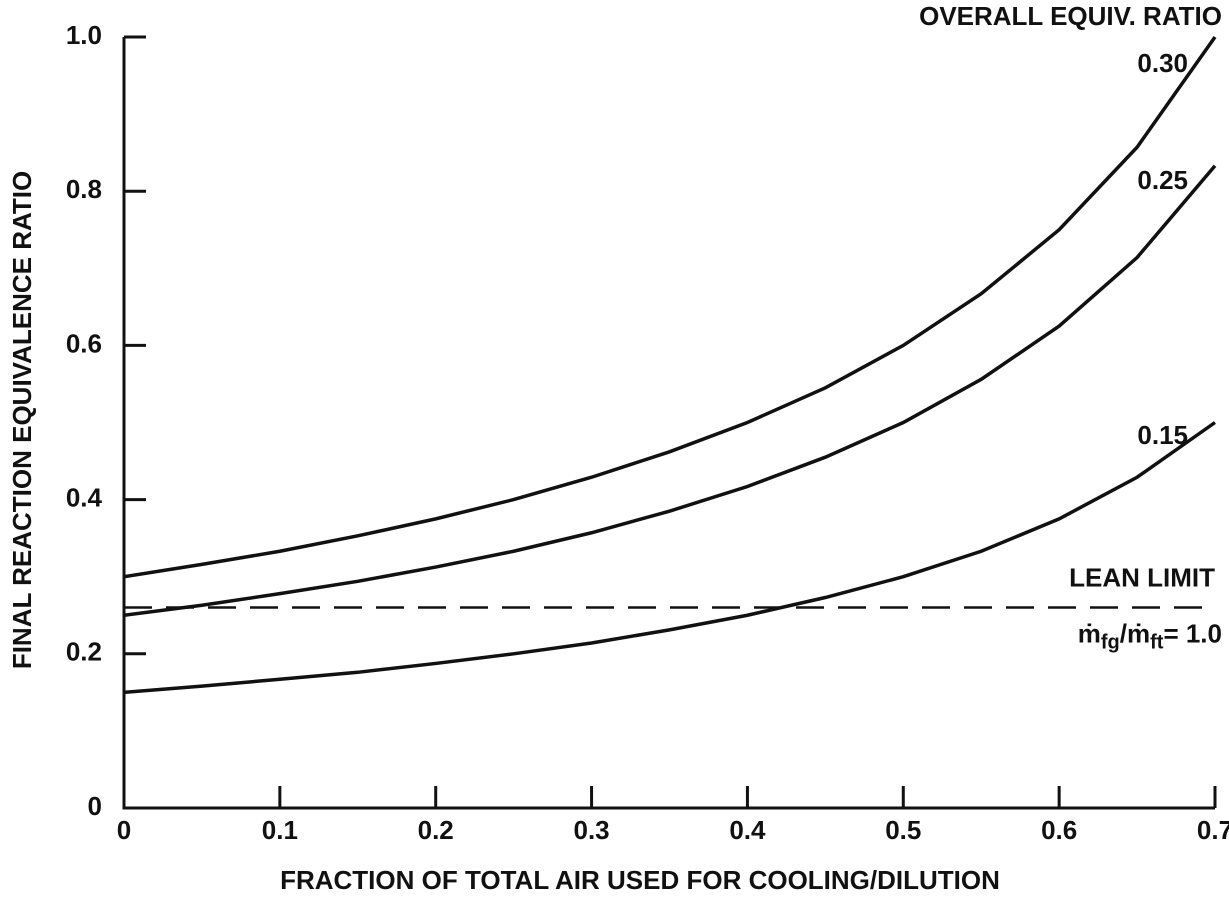  I want to click on series-label: 0.25, so click(1162, 180).